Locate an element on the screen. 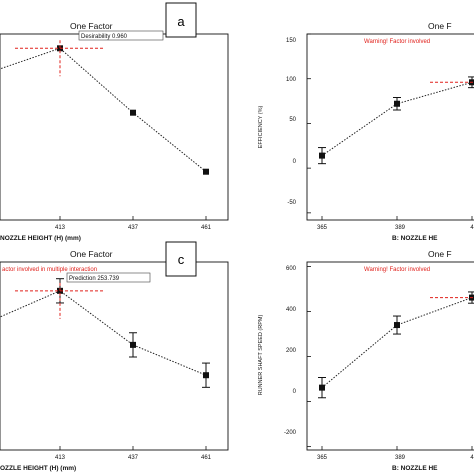 This screenshot has width=474, height=474. panel-c-warning: actor involved in multiple interaction is located at coordinates (49, 270).